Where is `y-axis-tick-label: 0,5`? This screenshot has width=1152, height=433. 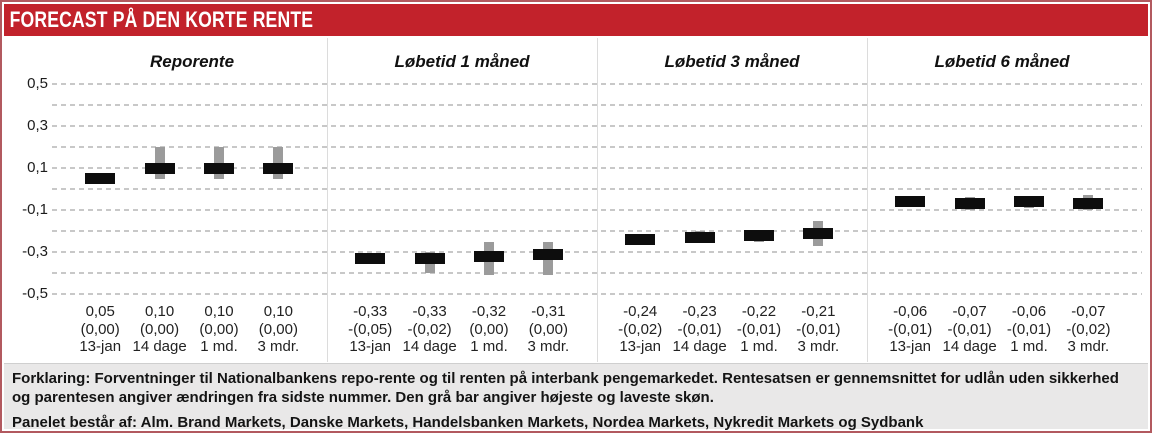
y-axis-tick-label: 0,5 is located at coordinates (37, 83).